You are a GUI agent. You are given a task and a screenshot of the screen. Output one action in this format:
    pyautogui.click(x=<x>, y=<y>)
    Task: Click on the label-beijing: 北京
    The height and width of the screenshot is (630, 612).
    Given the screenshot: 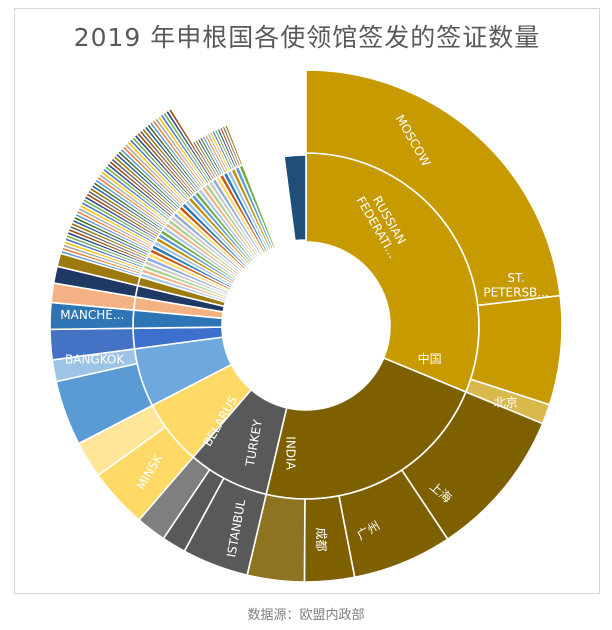 What is the action you would take?
    pyautogui.click(x=506, y=402)
    